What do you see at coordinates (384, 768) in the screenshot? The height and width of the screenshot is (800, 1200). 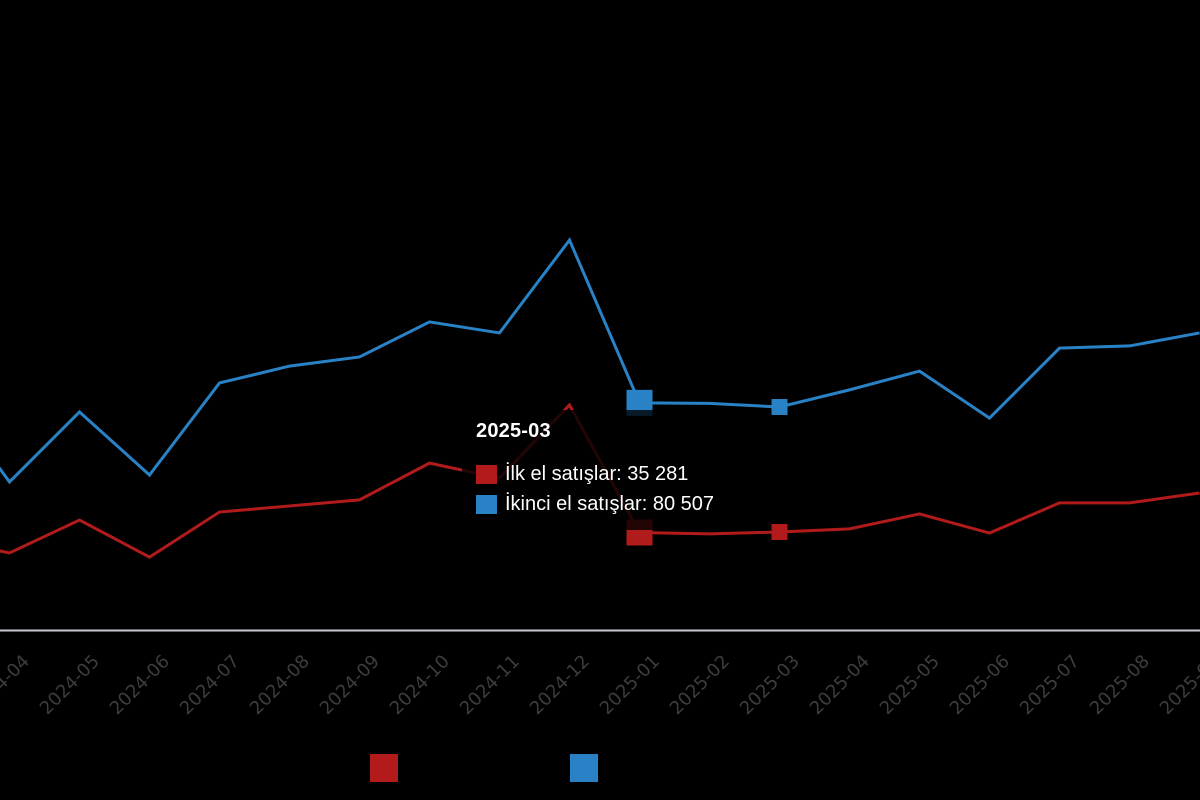 I see `legend-swatch-first-hand-icon` at bounding box center [384, 768].